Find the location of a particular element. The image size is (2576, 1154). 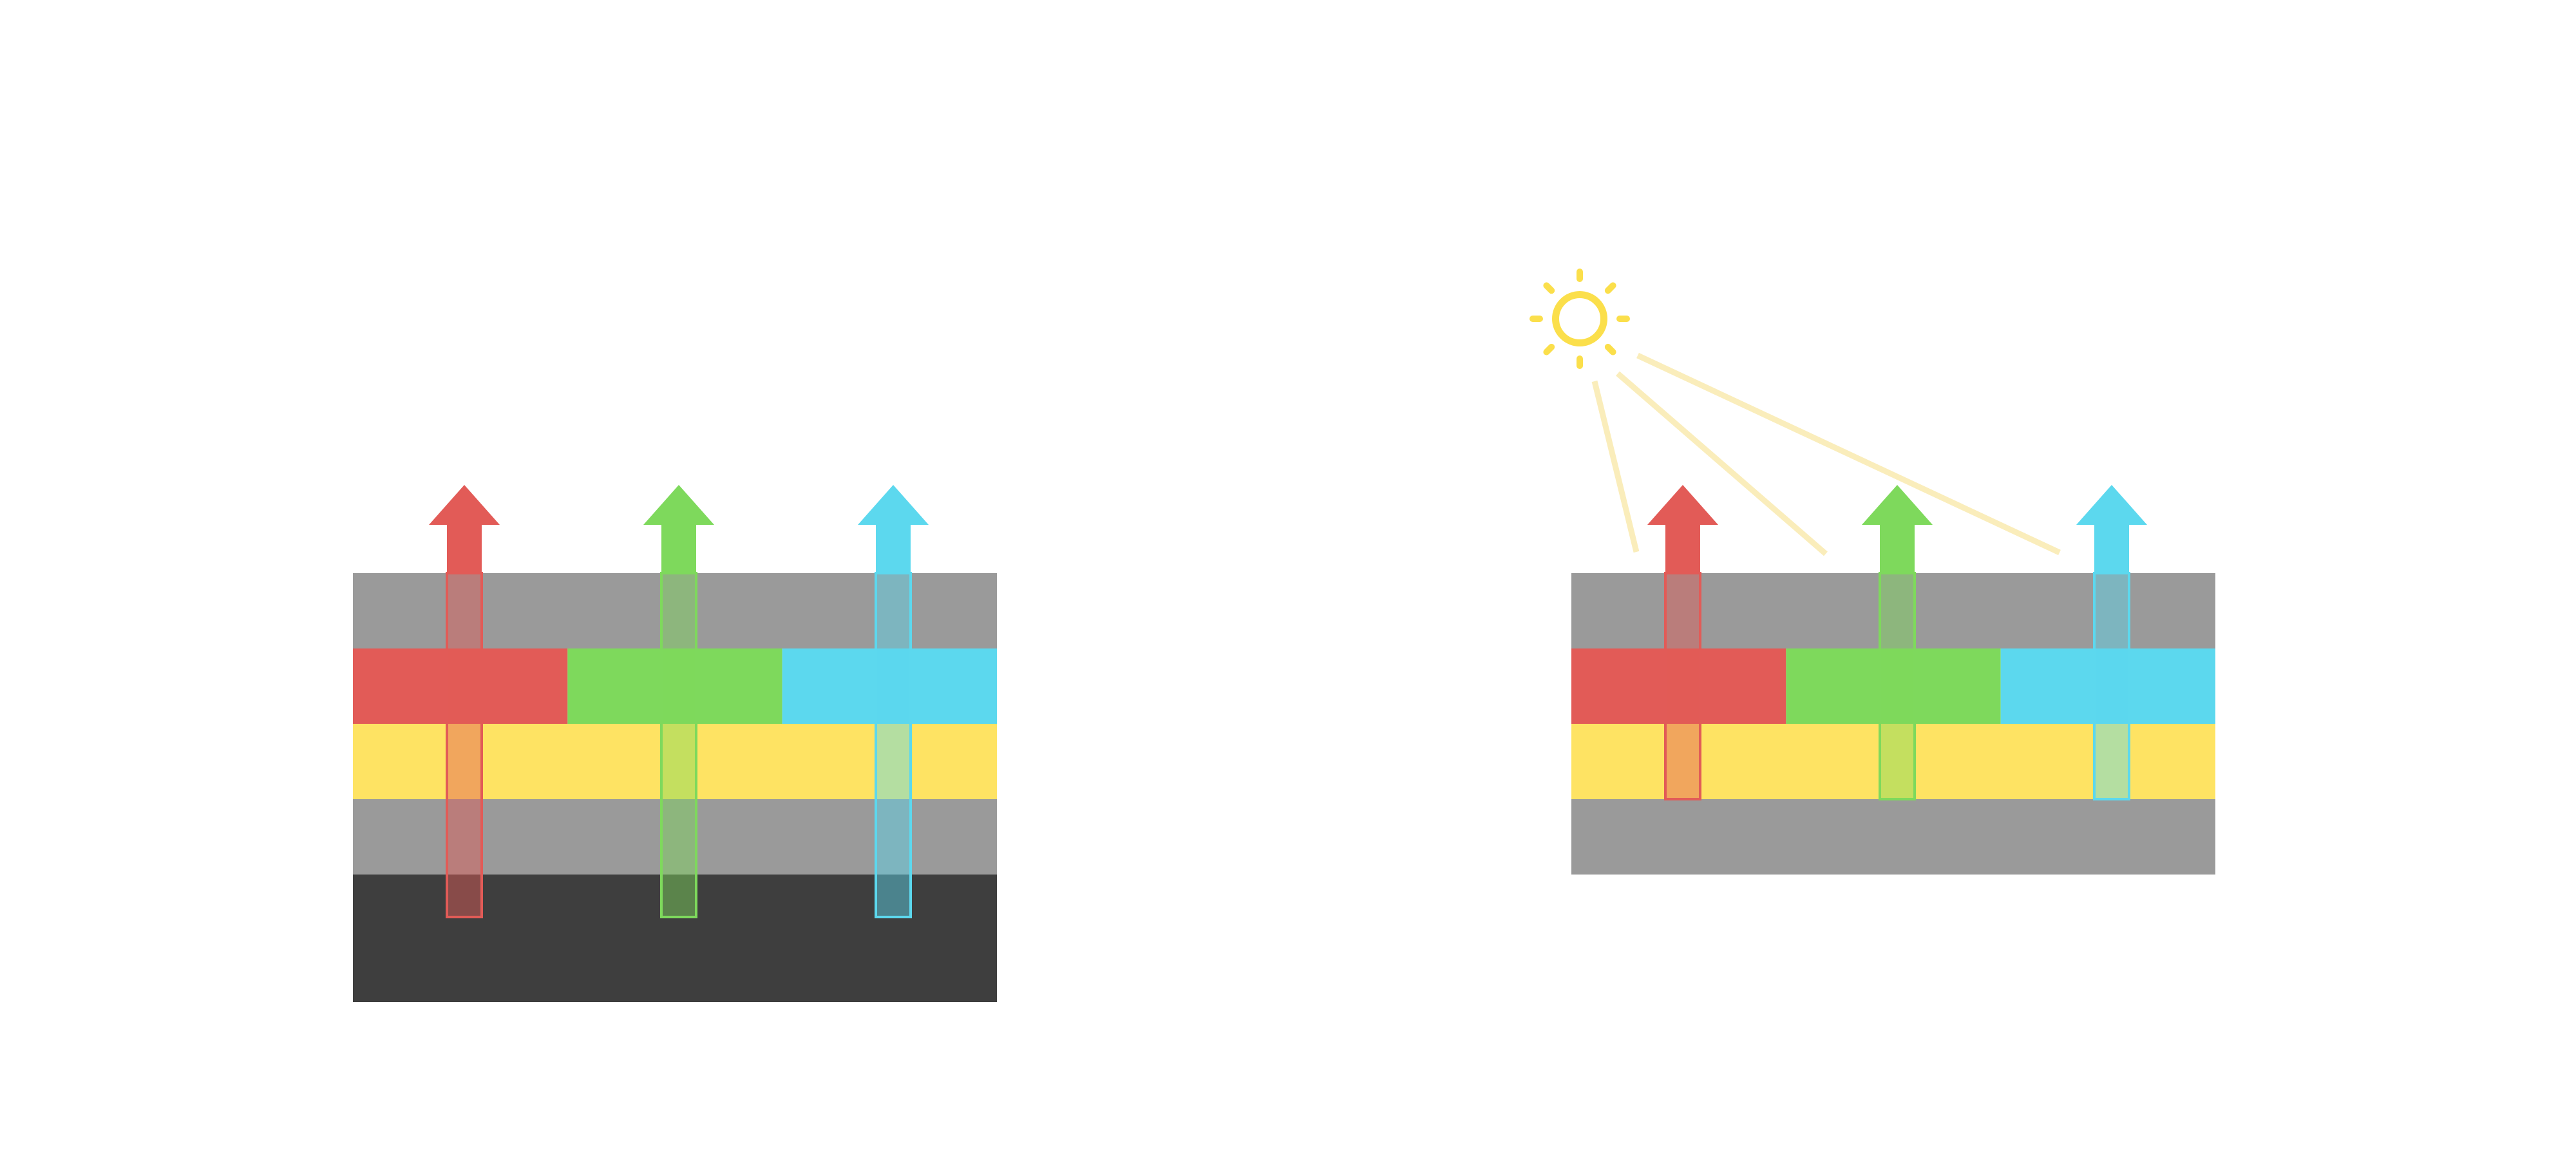

reflective-display-stack-color-filter-layer is located at coordinates (1893, 686).